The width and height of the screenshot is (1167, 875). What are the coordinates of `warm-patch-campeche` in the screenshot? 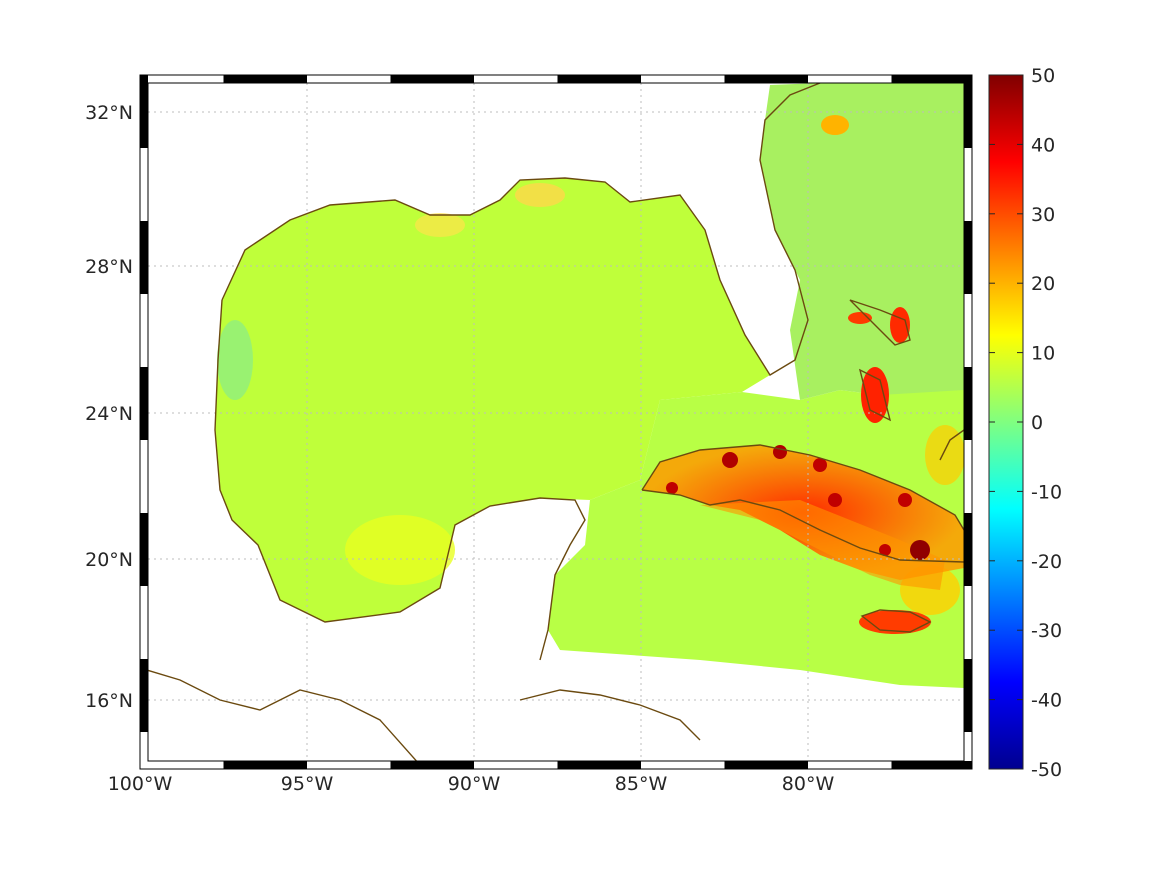 It's located at (400, 550).